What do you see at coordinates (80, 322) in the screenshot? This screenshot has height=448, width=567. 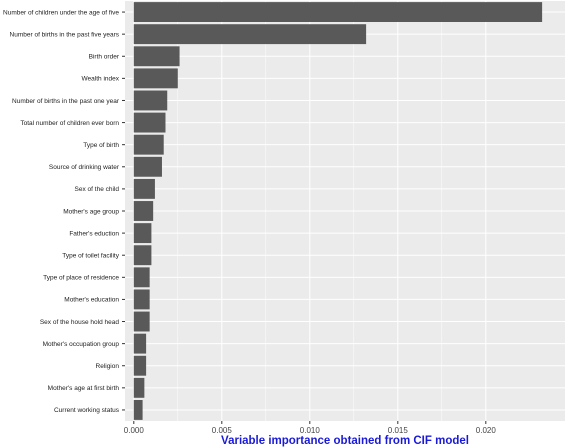 I see `category-label: Sex of the house hold head` at bounding box center [80, 322].